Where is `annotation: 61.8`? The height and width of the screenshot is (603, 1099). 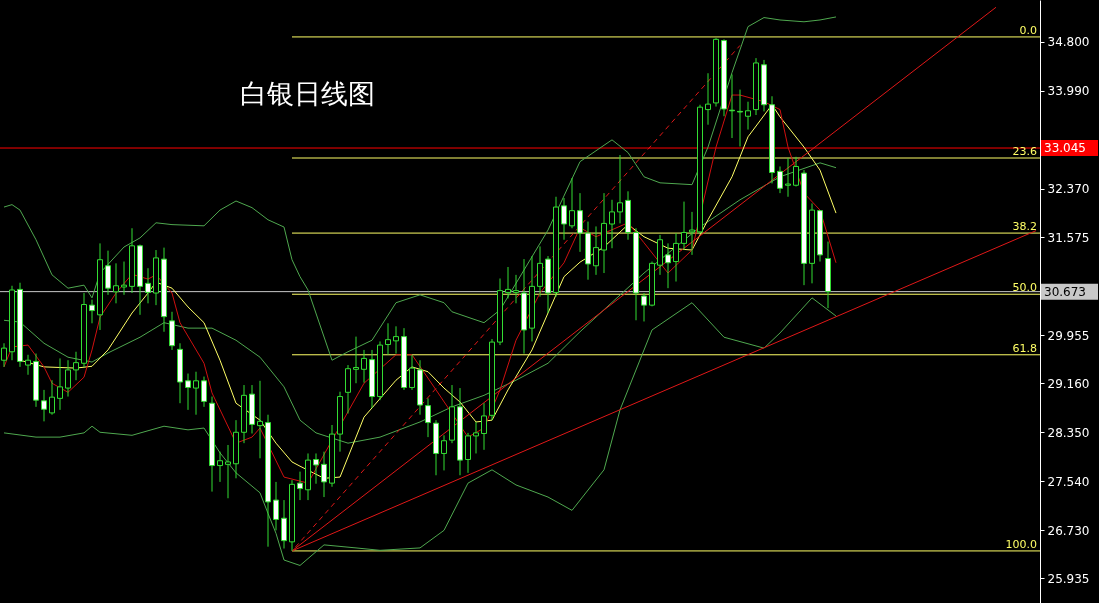
annotation: 61.8 is located at coordinates (1024, 348).